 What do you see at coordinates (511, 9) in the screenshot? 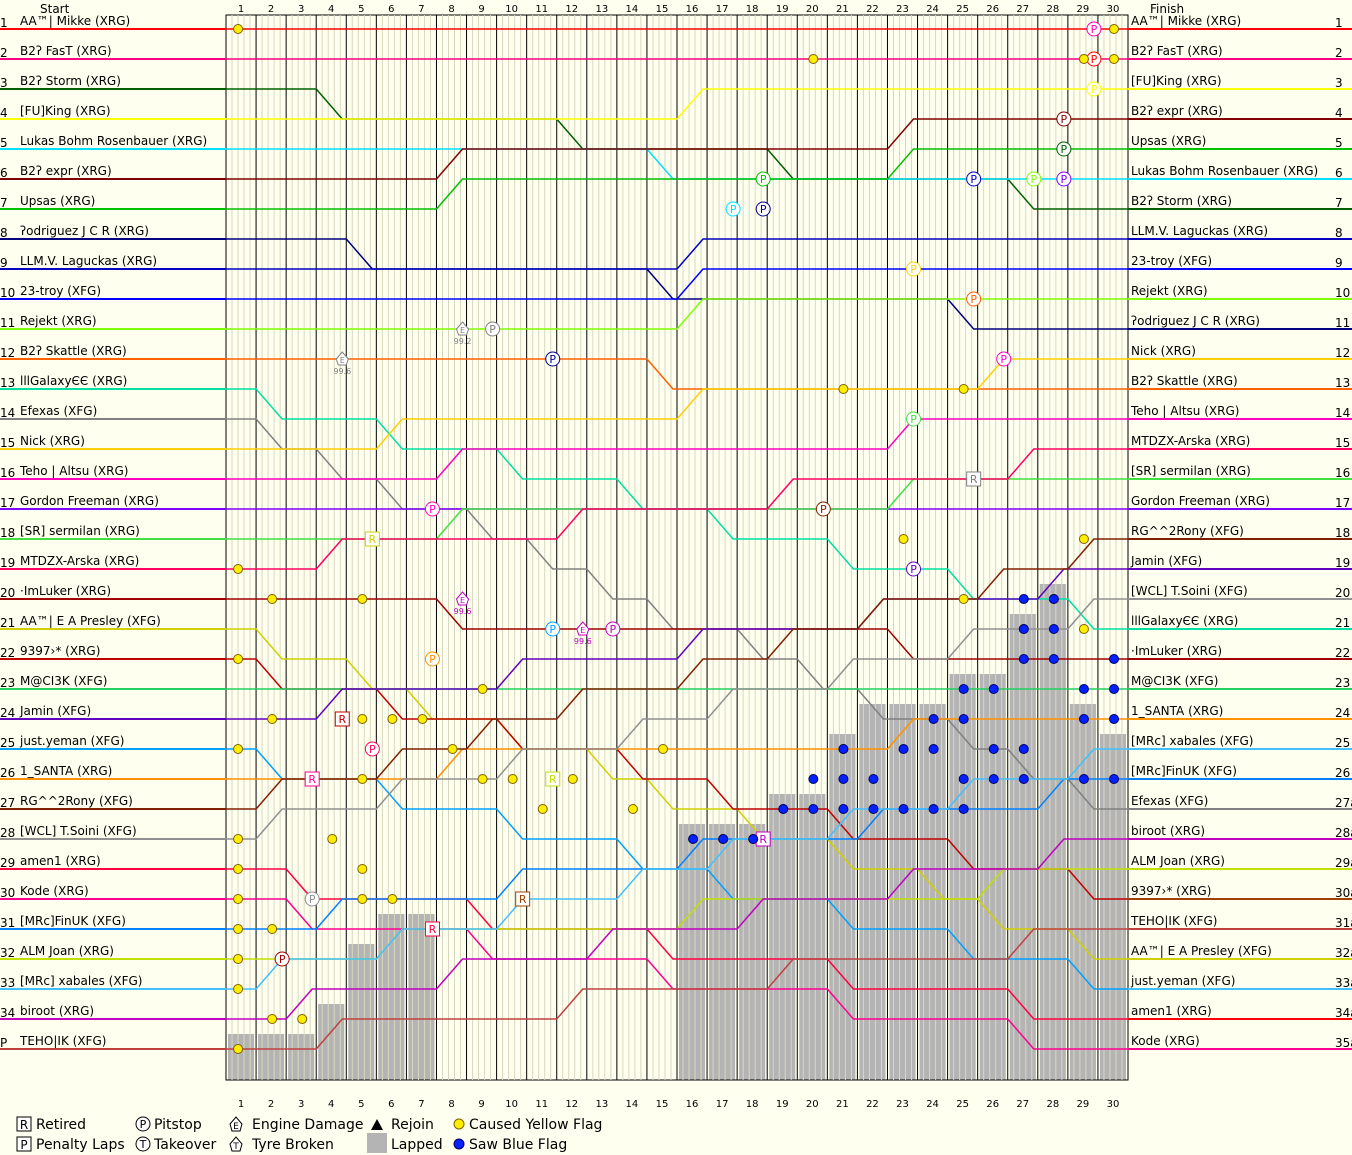
I see `lap-number-top: 10` at bounding box center [511, 9].